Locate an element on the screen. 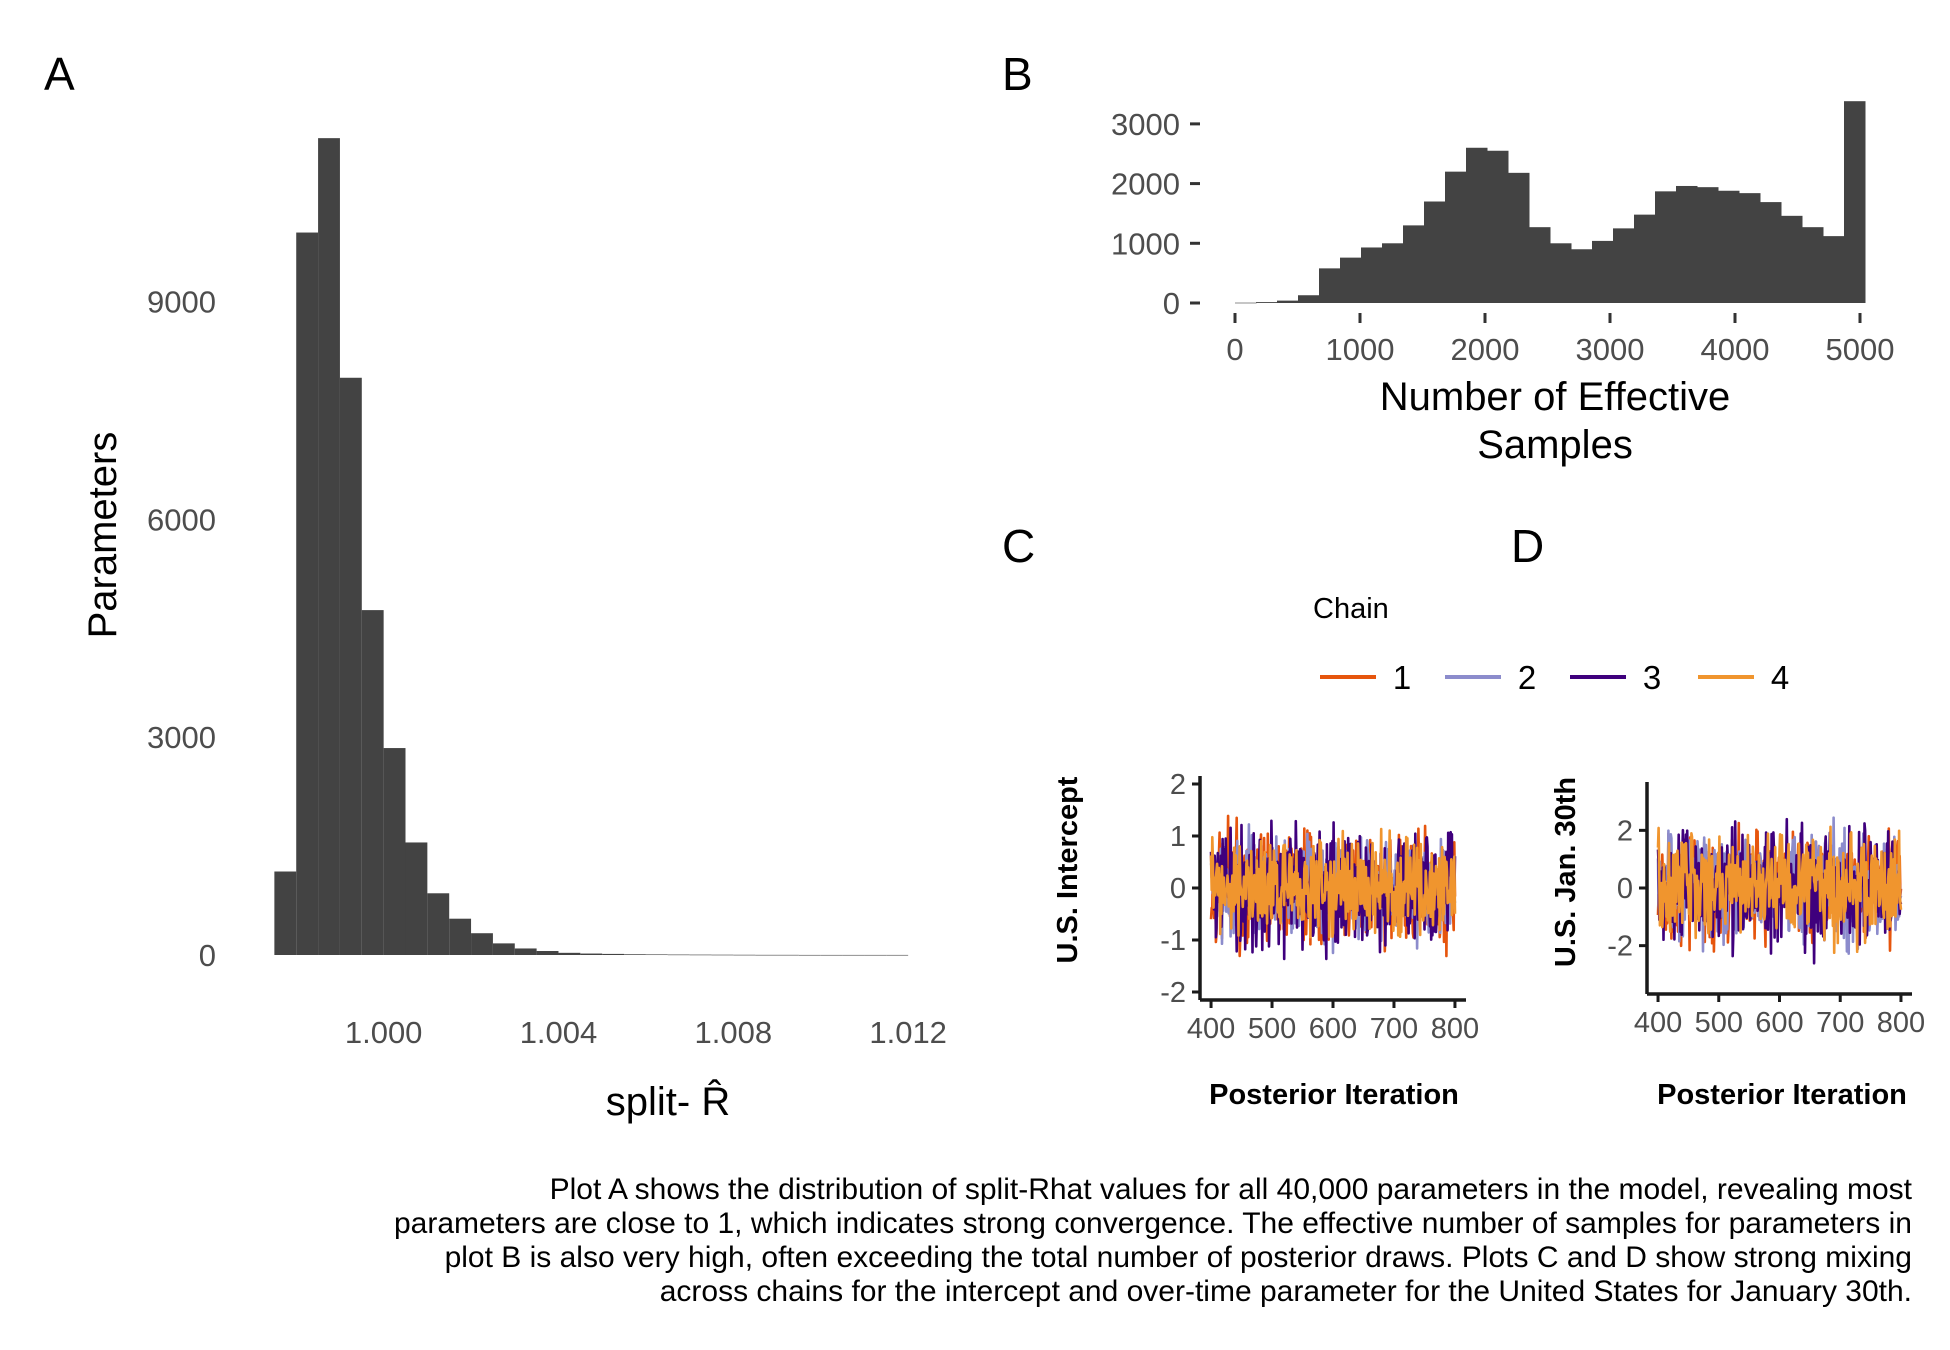 This screenshot has height=1350, width=1950. x-tick-label: 400 is located at coordinates (1211, 1029).